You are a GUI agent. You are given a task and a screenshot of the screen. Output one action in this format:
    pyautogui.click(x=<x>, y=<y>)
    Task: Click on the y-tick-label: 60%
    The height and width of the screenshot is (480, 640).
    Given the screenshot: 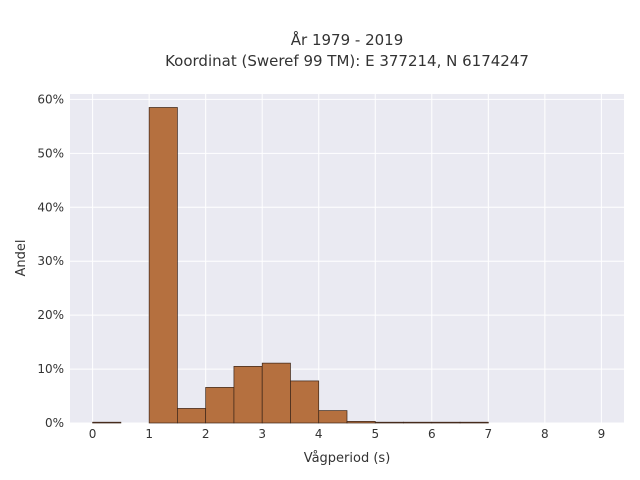 What is the action you would take?
    pyautogui.click(x=50, y=99)
    